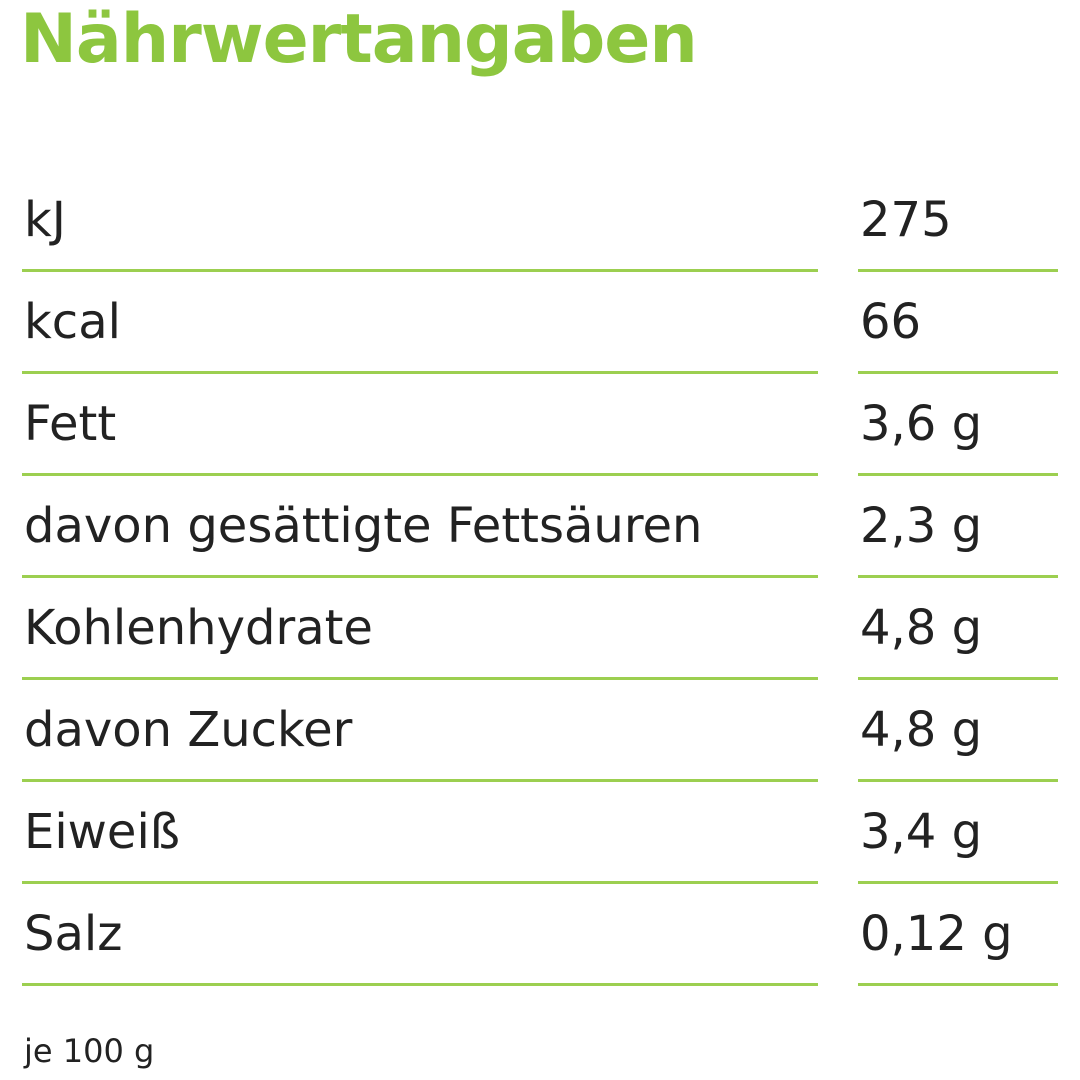  I want to click on row-value: 3,6 g, so click(921, 424).